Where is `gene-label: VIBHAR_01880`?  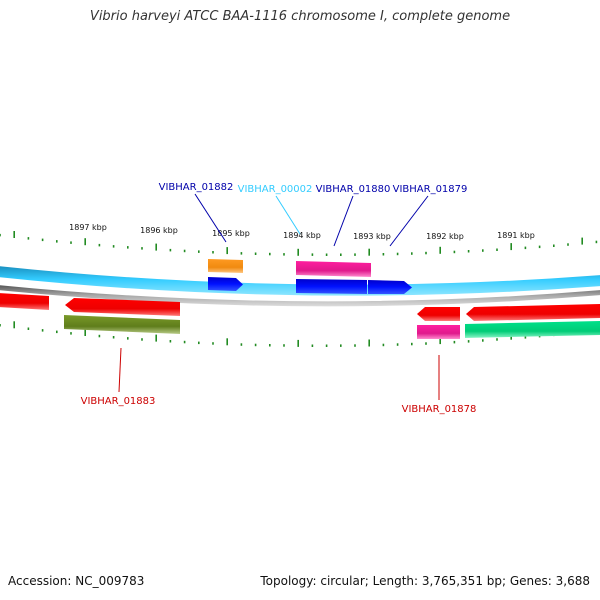 gene-label: VIBHAR_01880 is located at coordinates (353, 189).